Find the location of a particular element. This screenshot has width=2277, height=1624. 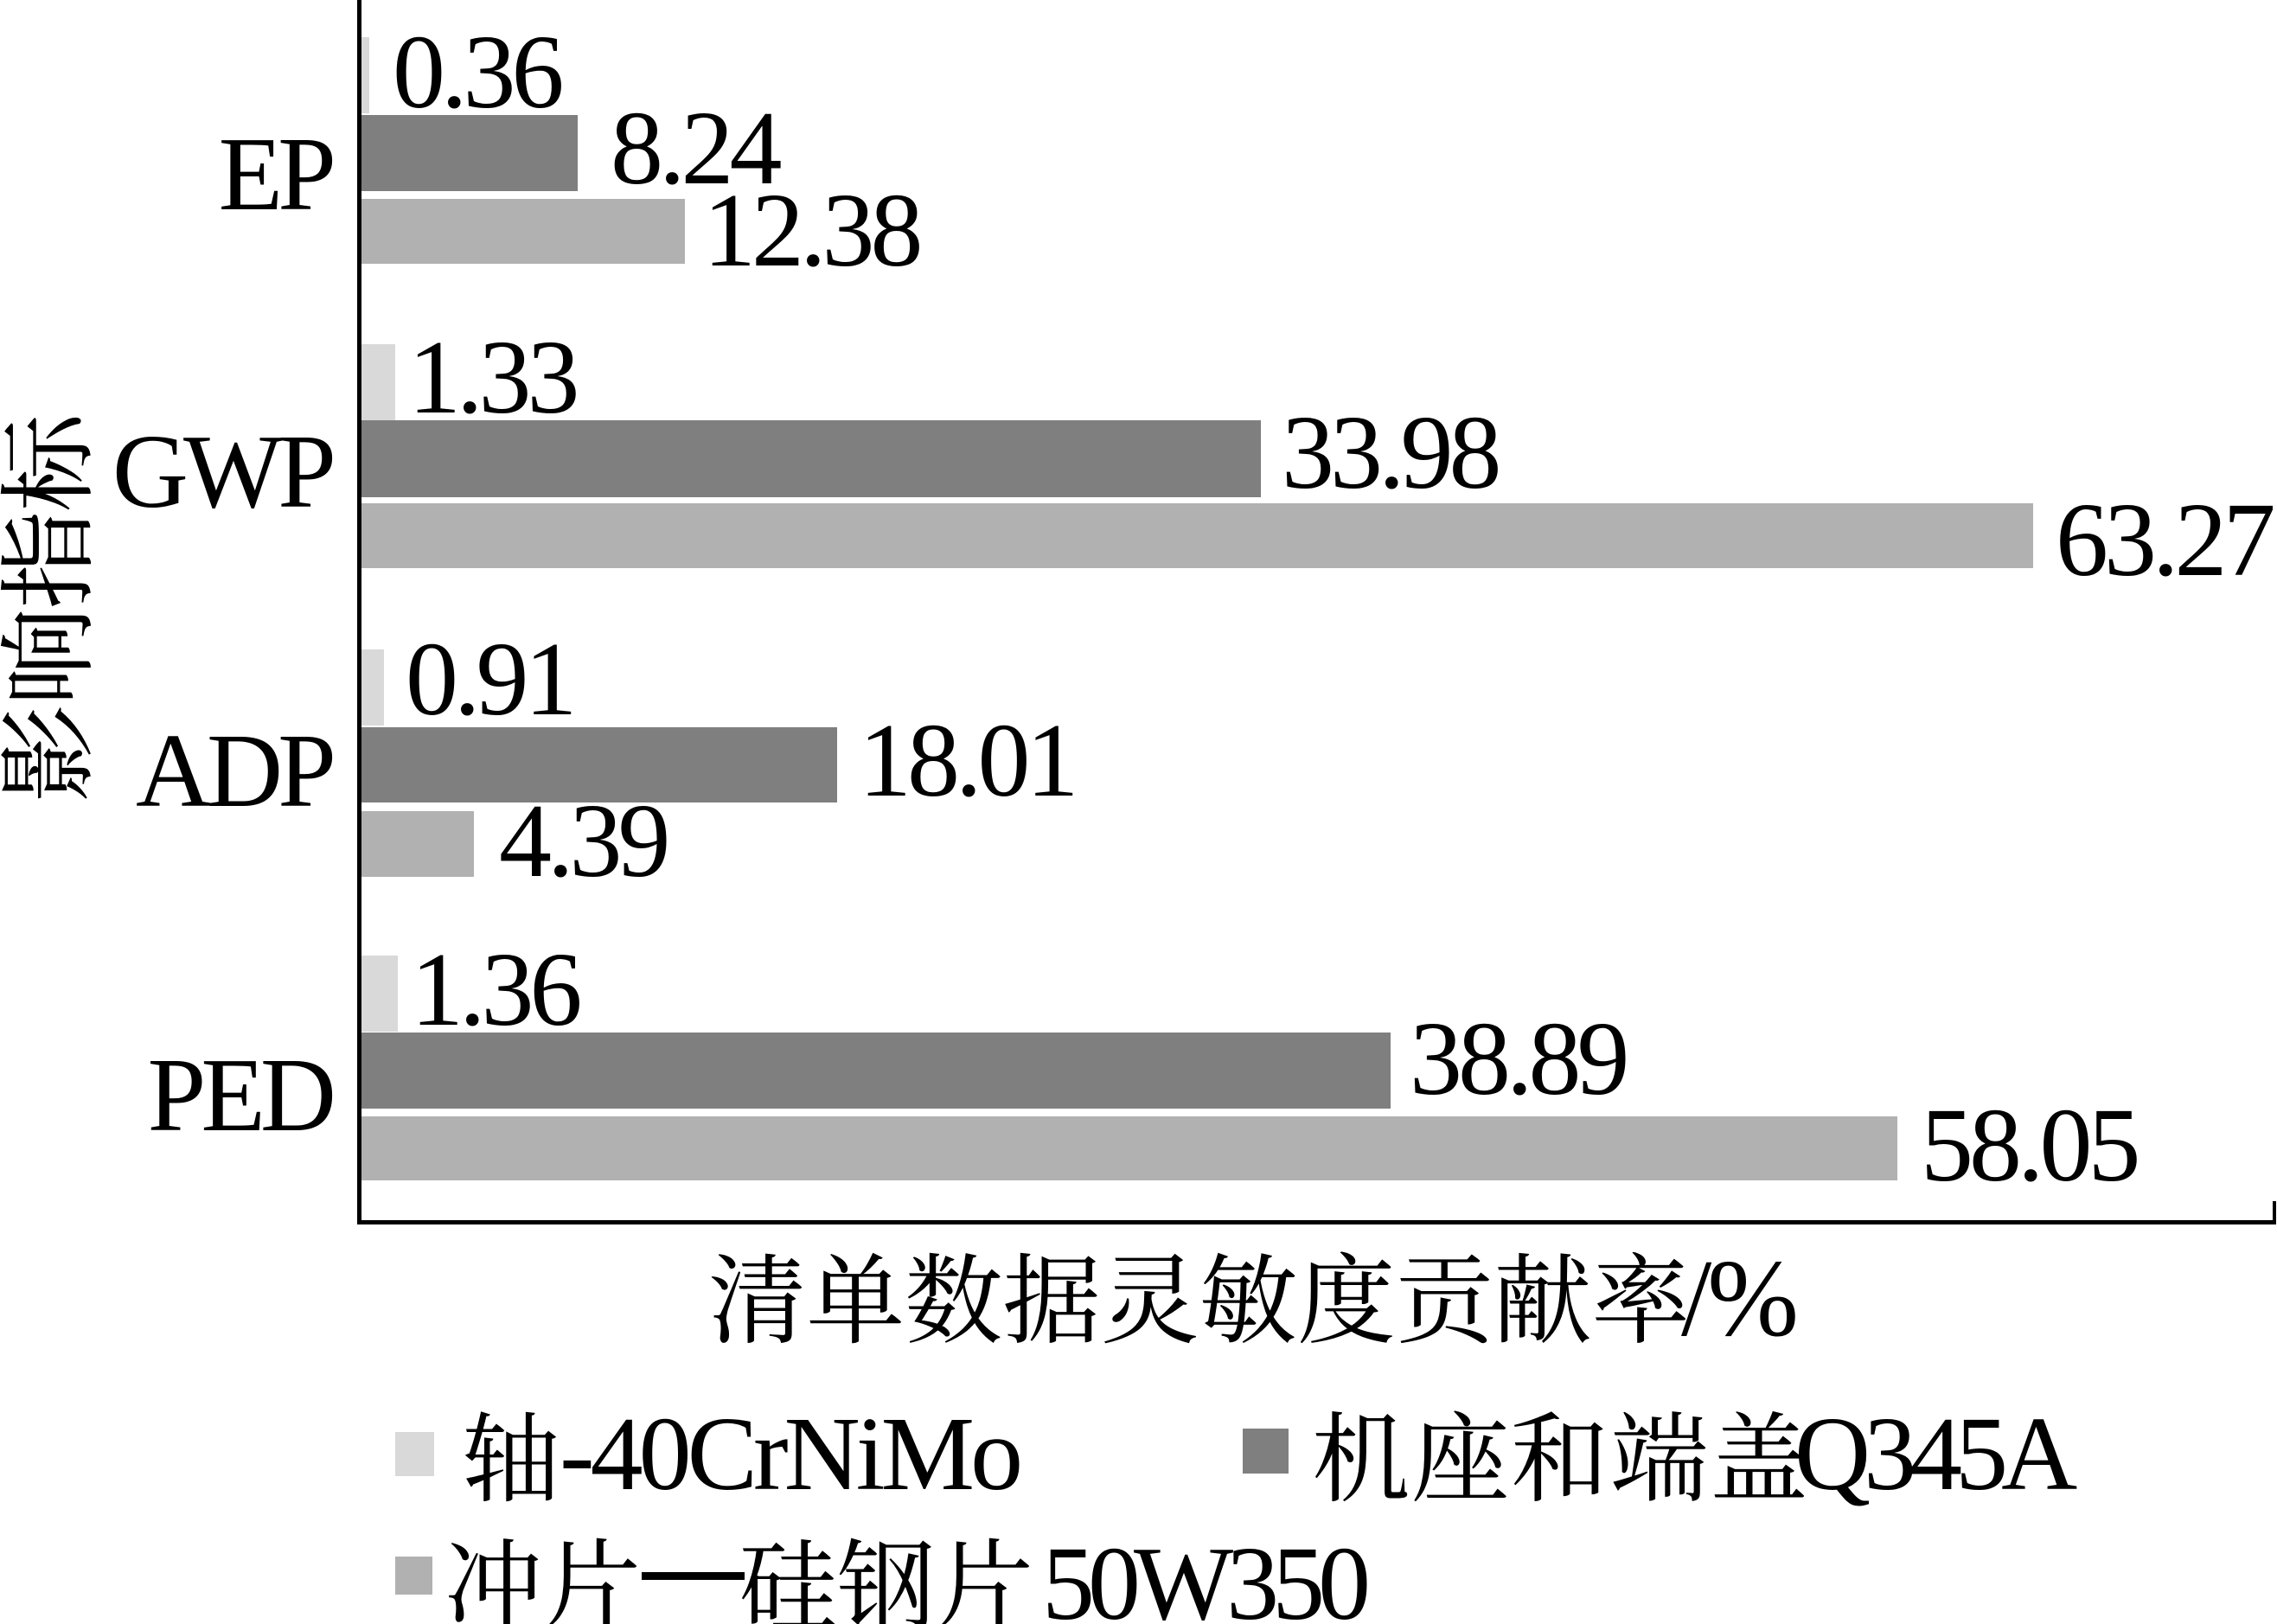

svg-text: 38.89 is located at coordinates (1518, 1059).